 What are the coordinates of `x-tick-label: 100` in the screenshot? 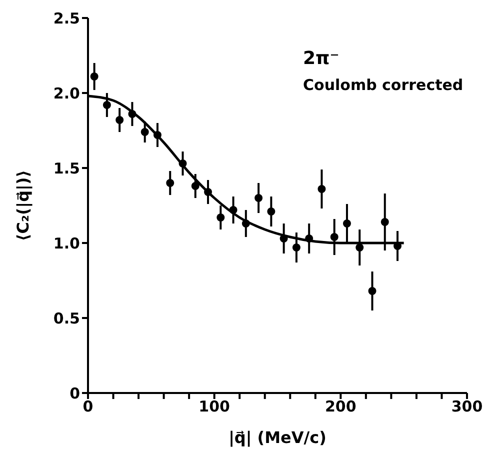 It's located at (214, 407).